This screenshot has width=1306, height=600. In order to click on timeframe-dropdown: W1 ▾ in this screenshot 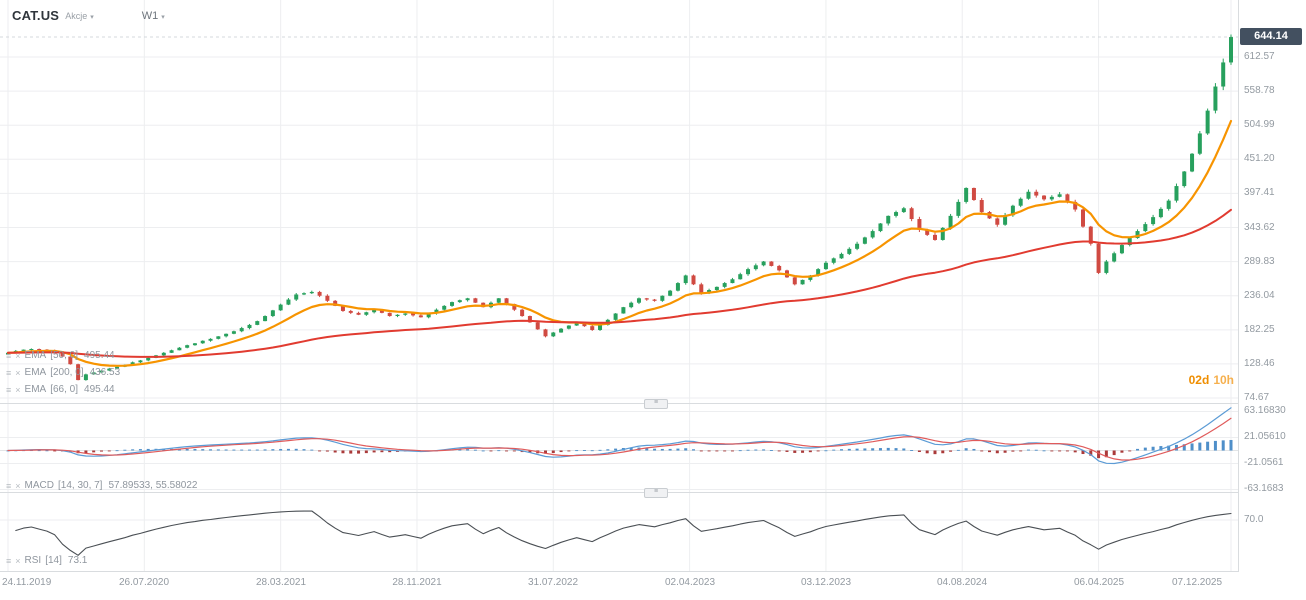, I will do `click(153, 16)`.